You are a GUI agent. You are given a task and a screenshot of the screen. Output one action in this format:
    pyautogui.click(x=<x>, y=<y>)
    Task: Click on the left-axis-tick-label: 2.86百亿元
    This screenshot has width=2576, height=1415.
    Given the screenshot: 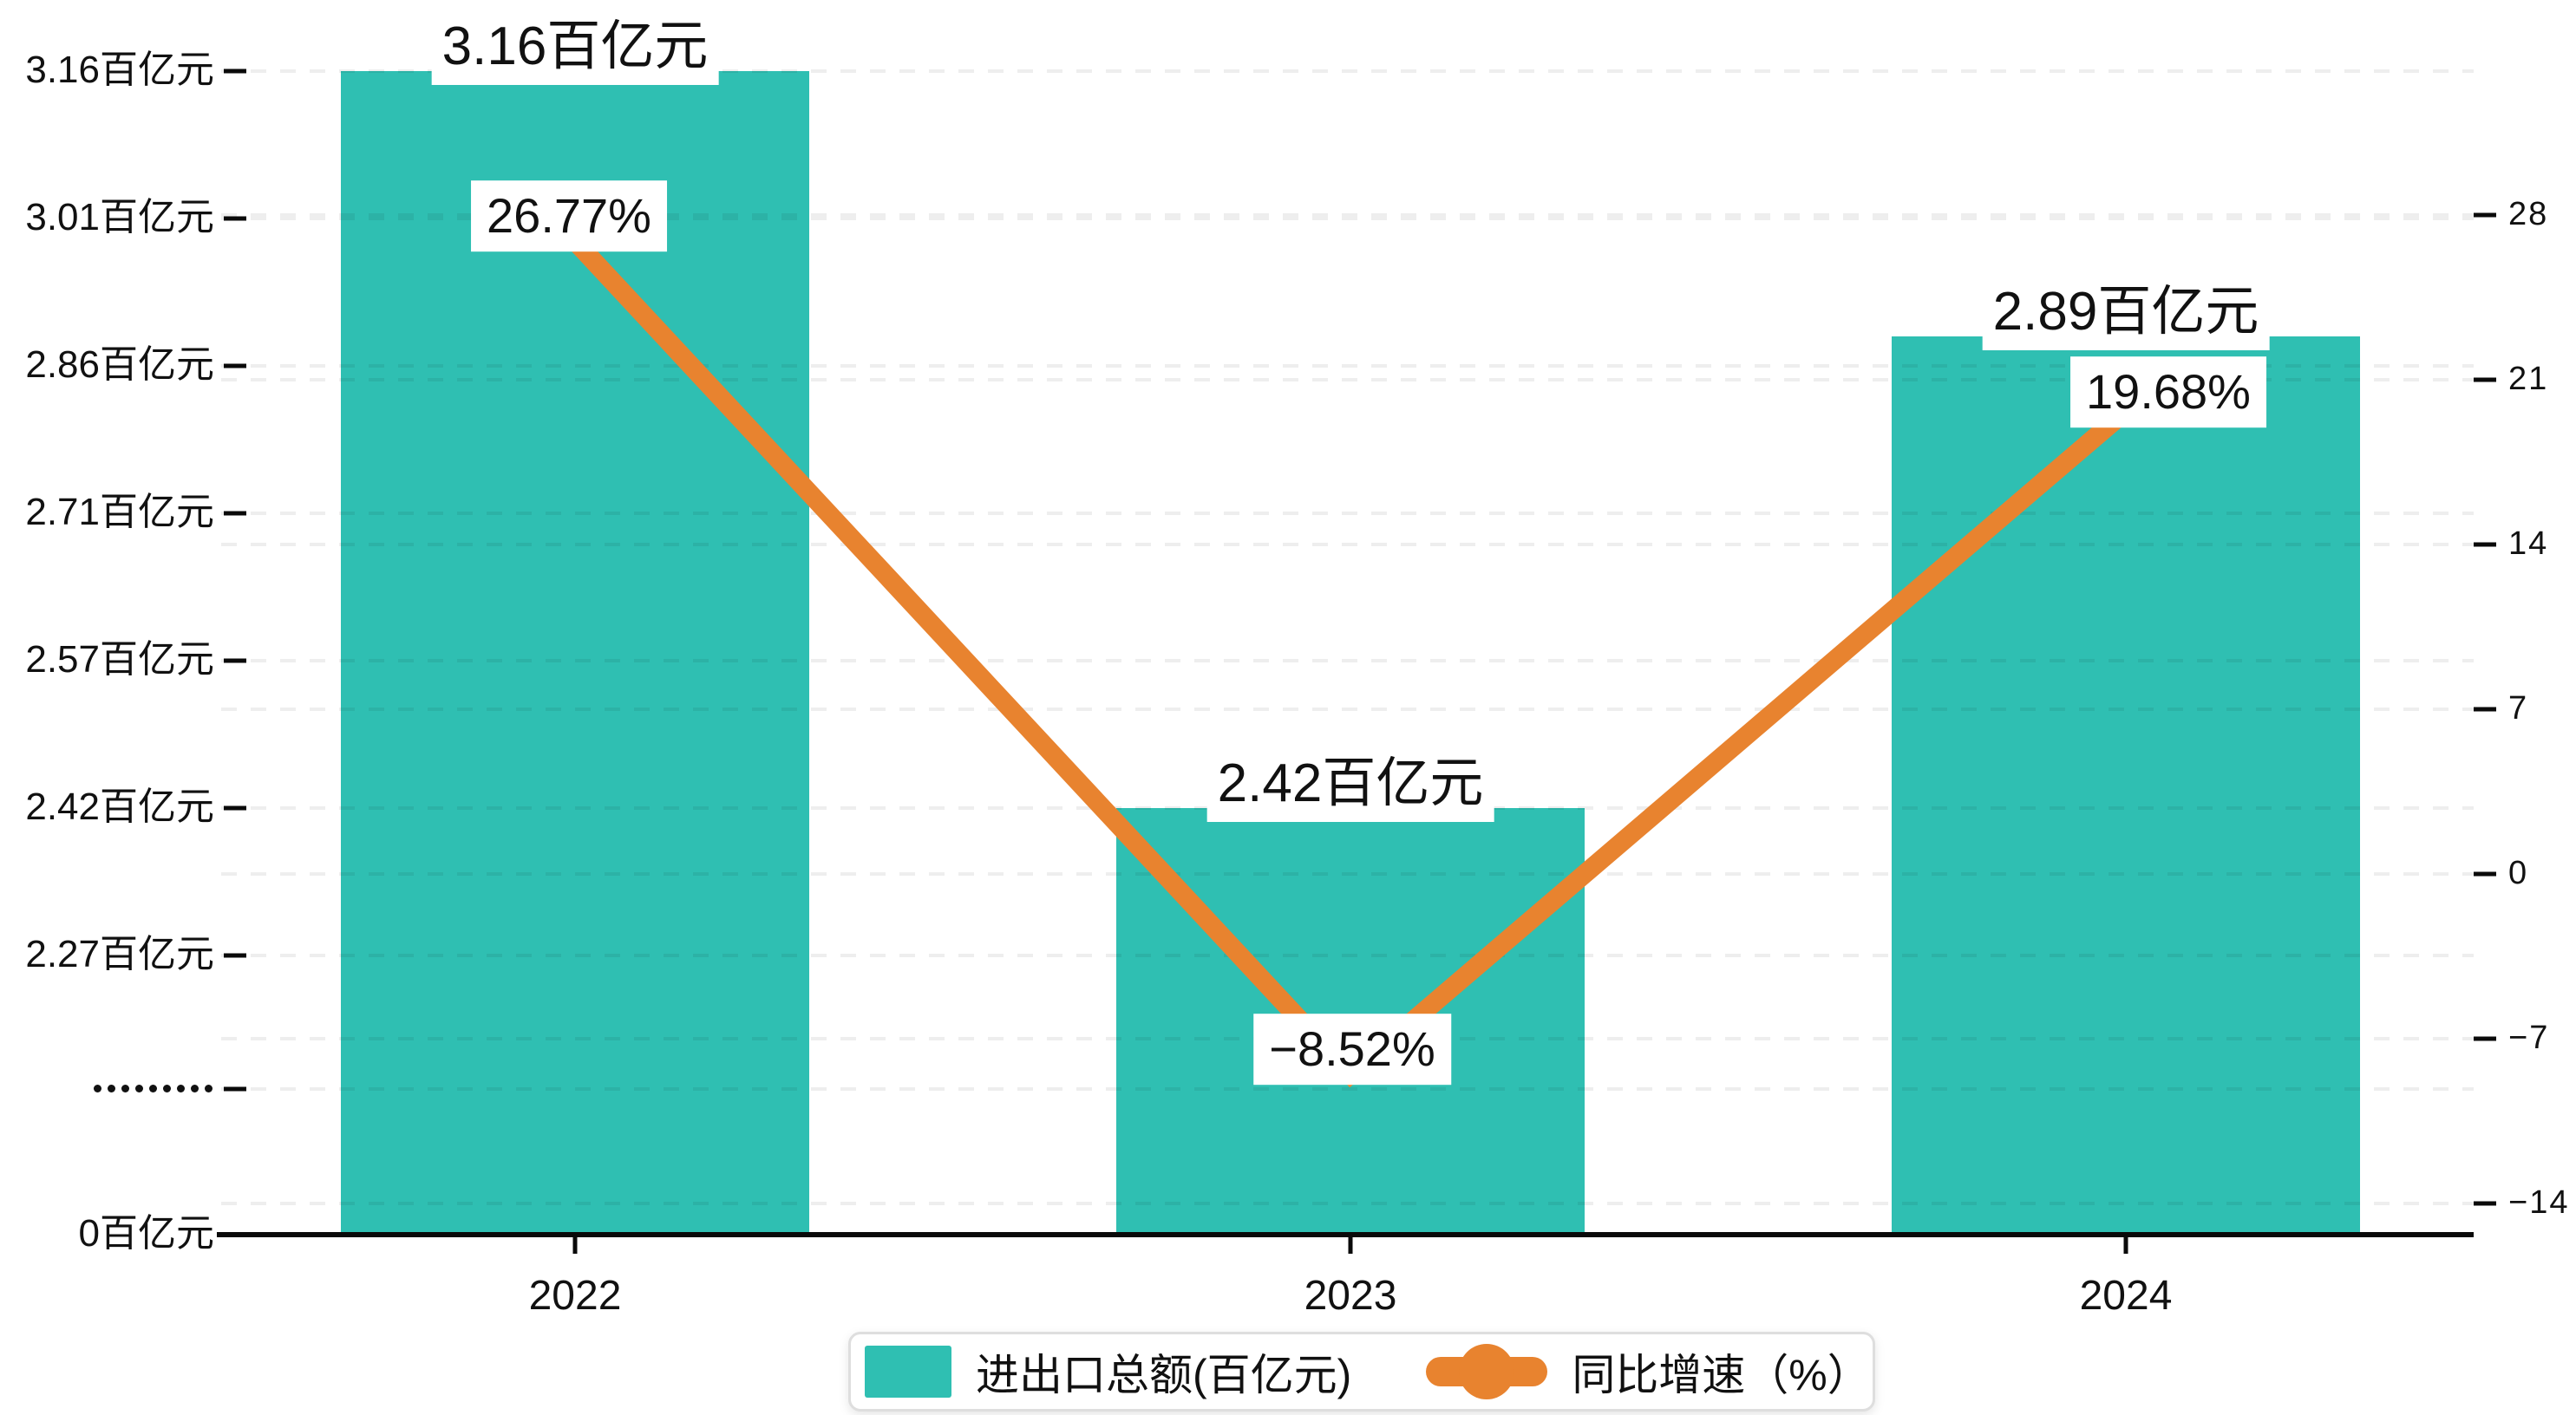 What is the action you would take?
    pyautogui.click(x=119, y=364)
    